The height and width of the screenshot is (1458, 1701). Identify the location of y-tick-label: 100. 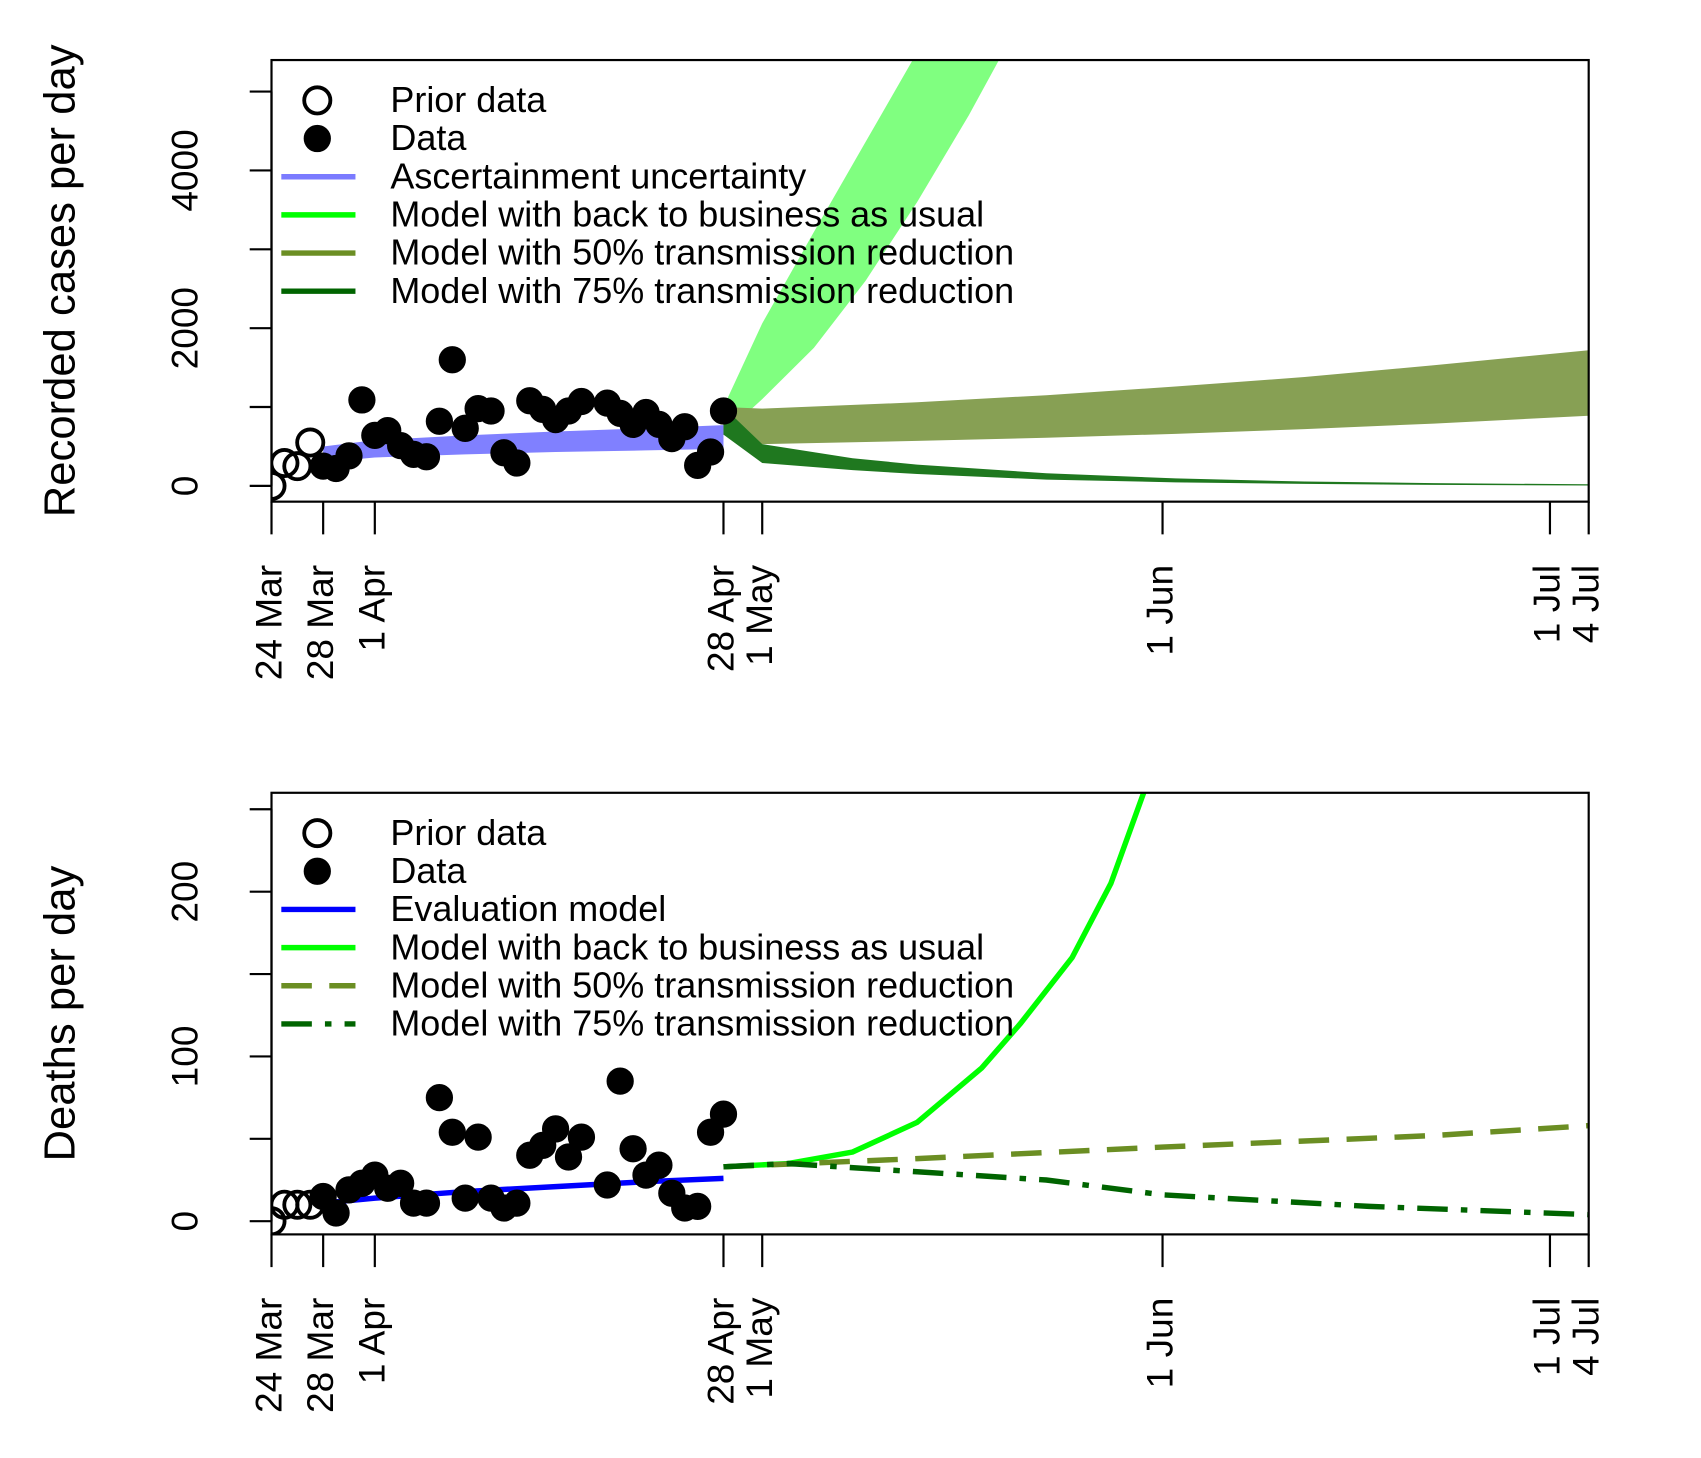
(184, 1057).